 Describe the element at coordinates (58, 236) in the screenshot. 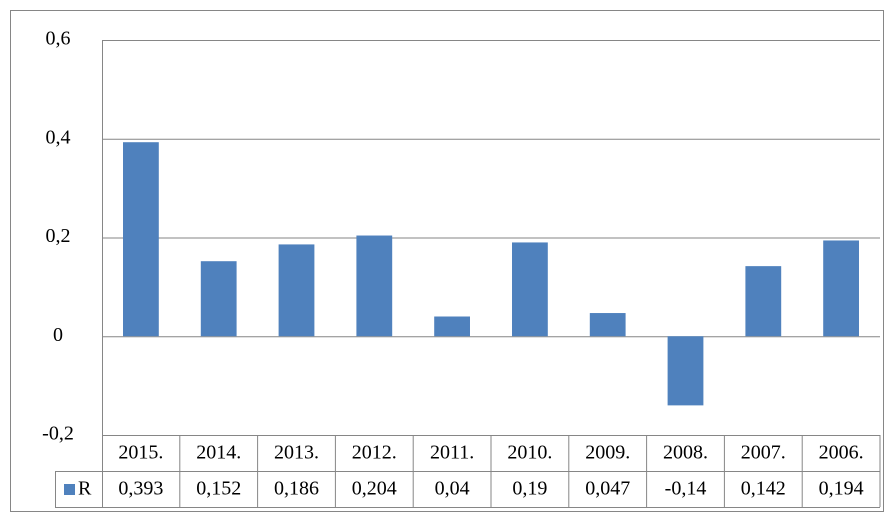

I see `y-tick-label: 0,2` at that location.